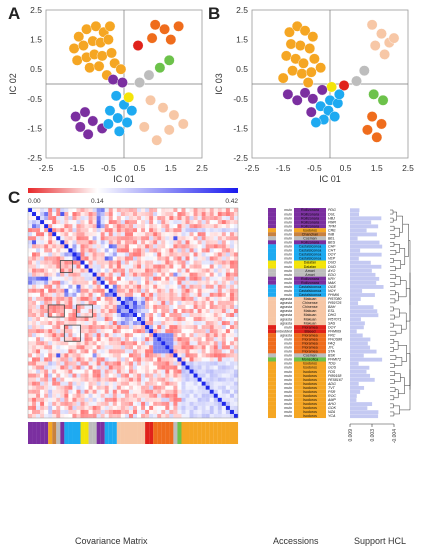 The image size is (423, 550). Describe the element at coordinates (50, 433) in the screenshot. I see `group-strip-cell` at that location.